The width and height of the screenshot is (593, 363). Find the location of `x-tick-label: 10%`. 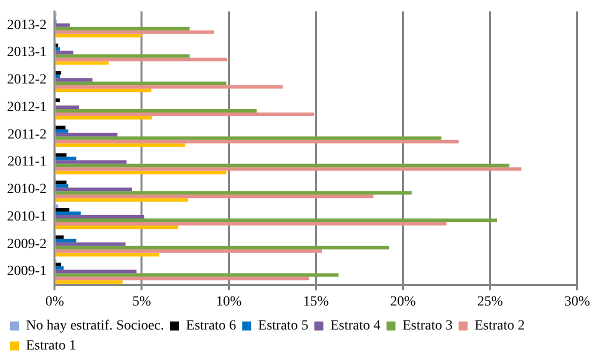

x-tick-label: 10% is located at coordinates (229, 302).